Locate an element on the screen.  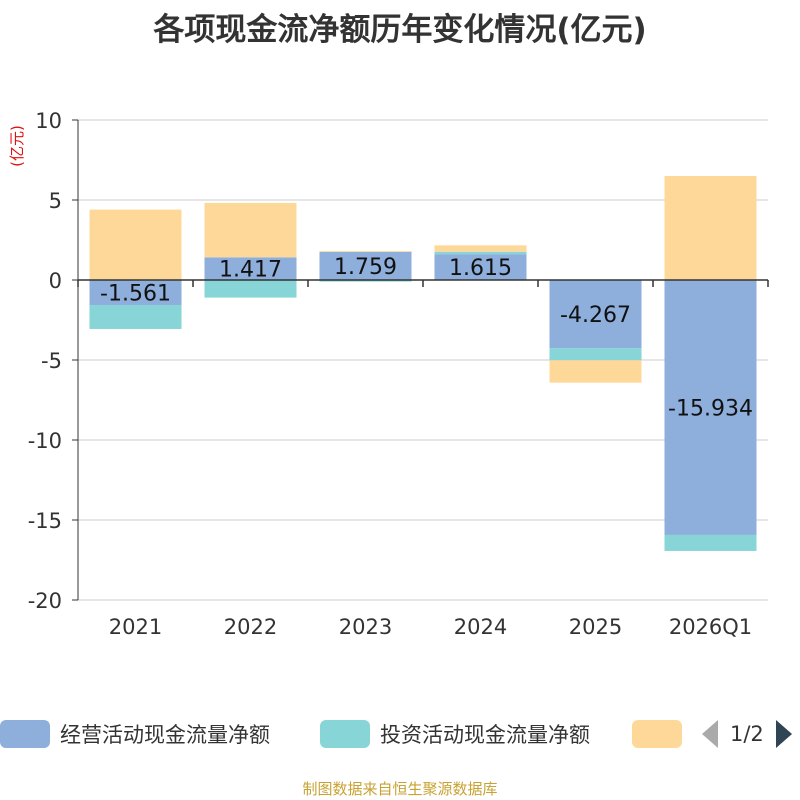
bar-operating-2026Q1 is located at coordinates (710, 407).